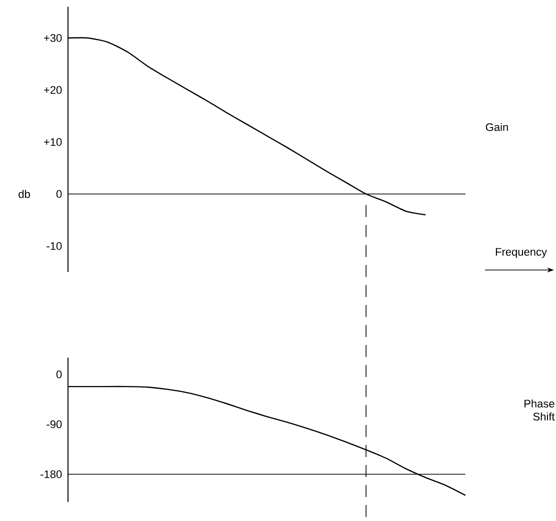  What do you see at coordinates (53, 38) in the screenshot?
I see `y-tick-label: +30` at bounding box center [53, 38].